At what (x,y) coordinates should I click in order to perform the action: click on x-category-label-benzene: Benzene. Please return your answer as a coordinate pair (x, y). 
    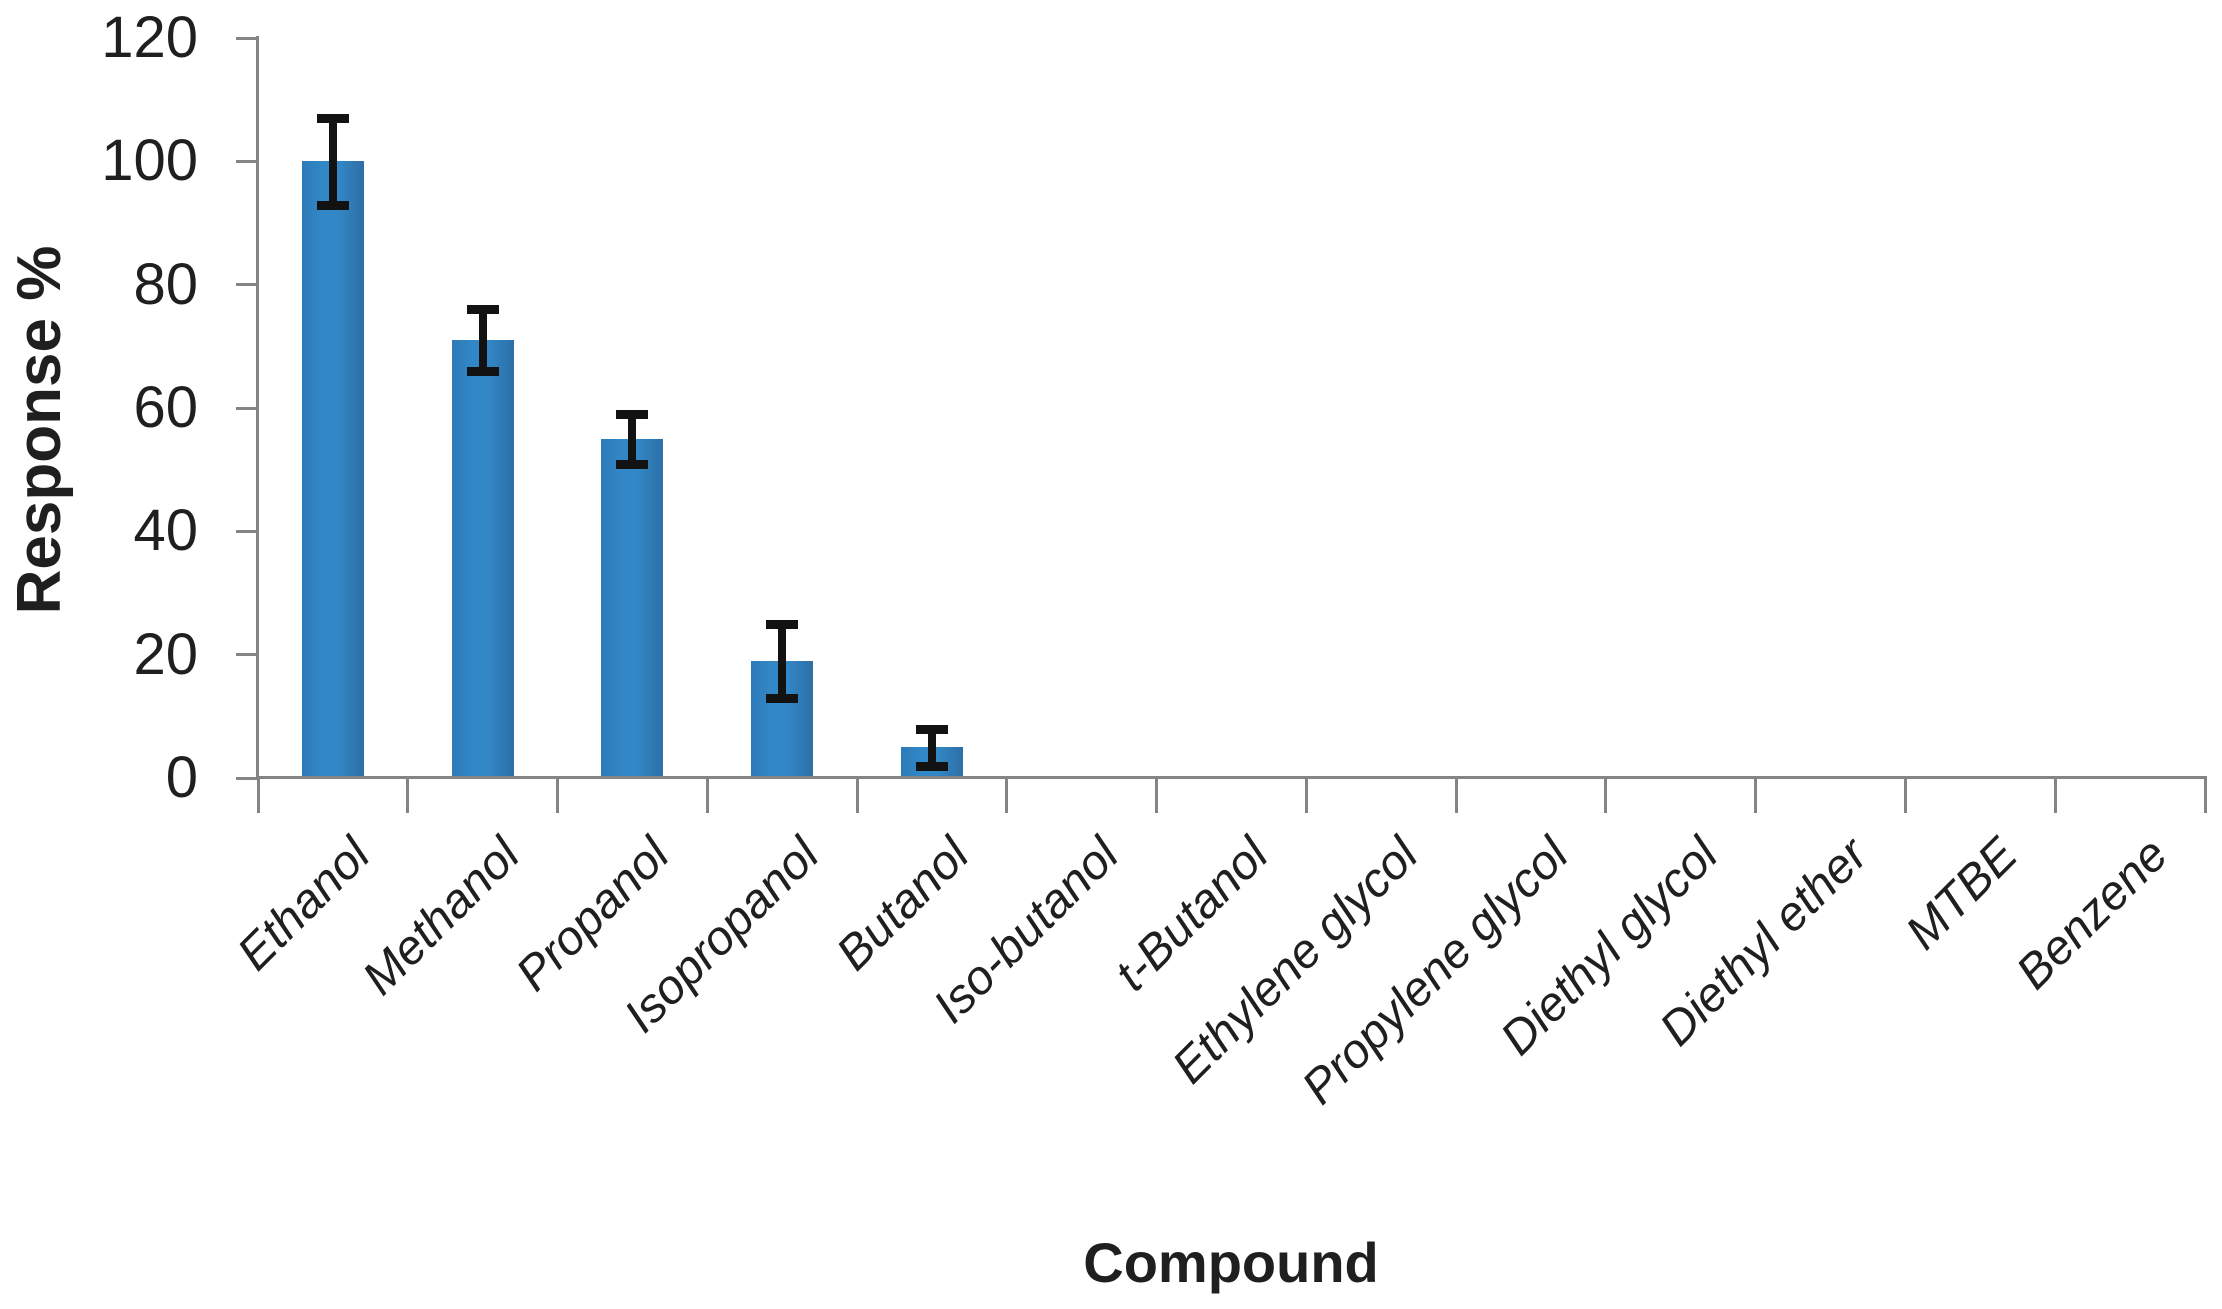
    Looking at the image, I should click on (2092, 914).